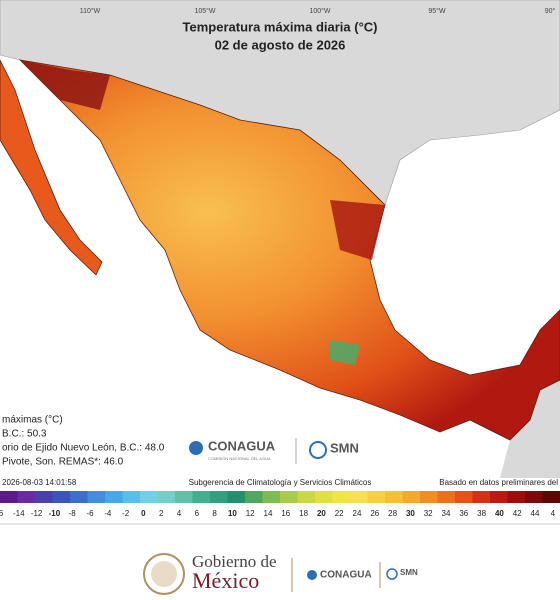 The height and width of the screenshot is (600, 560). What do you see at coordinates (392, 513) in the screenshot?
I see `colorbar-label: 28` at bounding box center [392, 513].